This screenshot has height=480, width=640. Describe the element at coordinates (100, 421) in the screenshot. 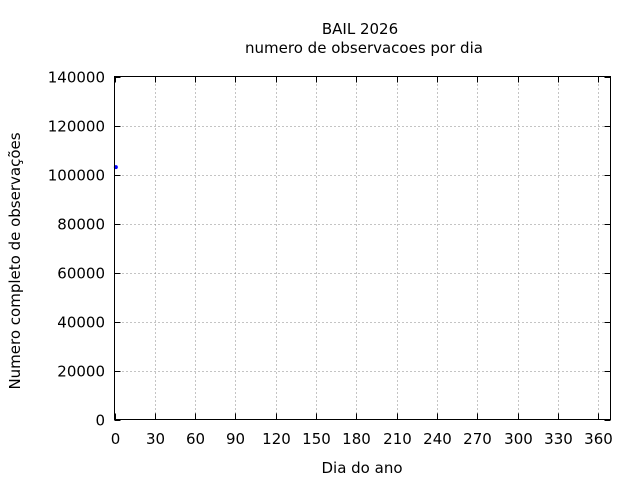

I see `y-tick-label: 0` at that location.